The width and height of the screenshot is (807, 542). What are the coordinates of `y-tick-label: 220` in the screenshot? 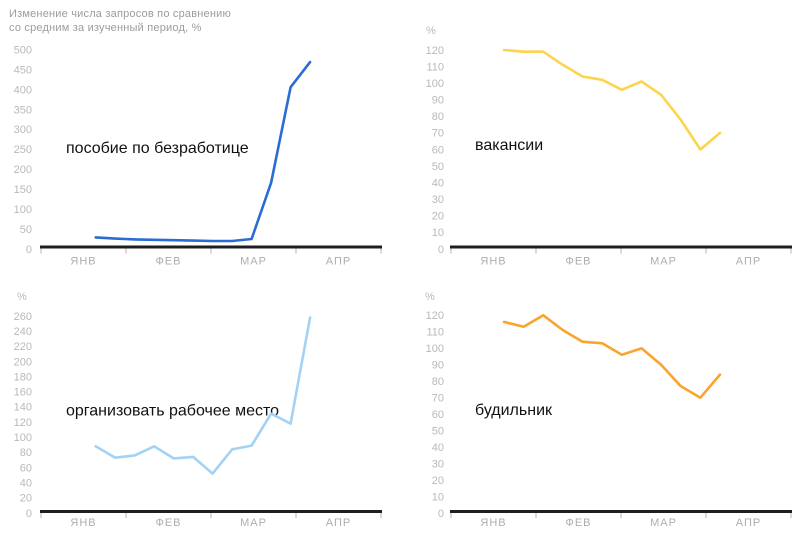 It's located at (23, 347).